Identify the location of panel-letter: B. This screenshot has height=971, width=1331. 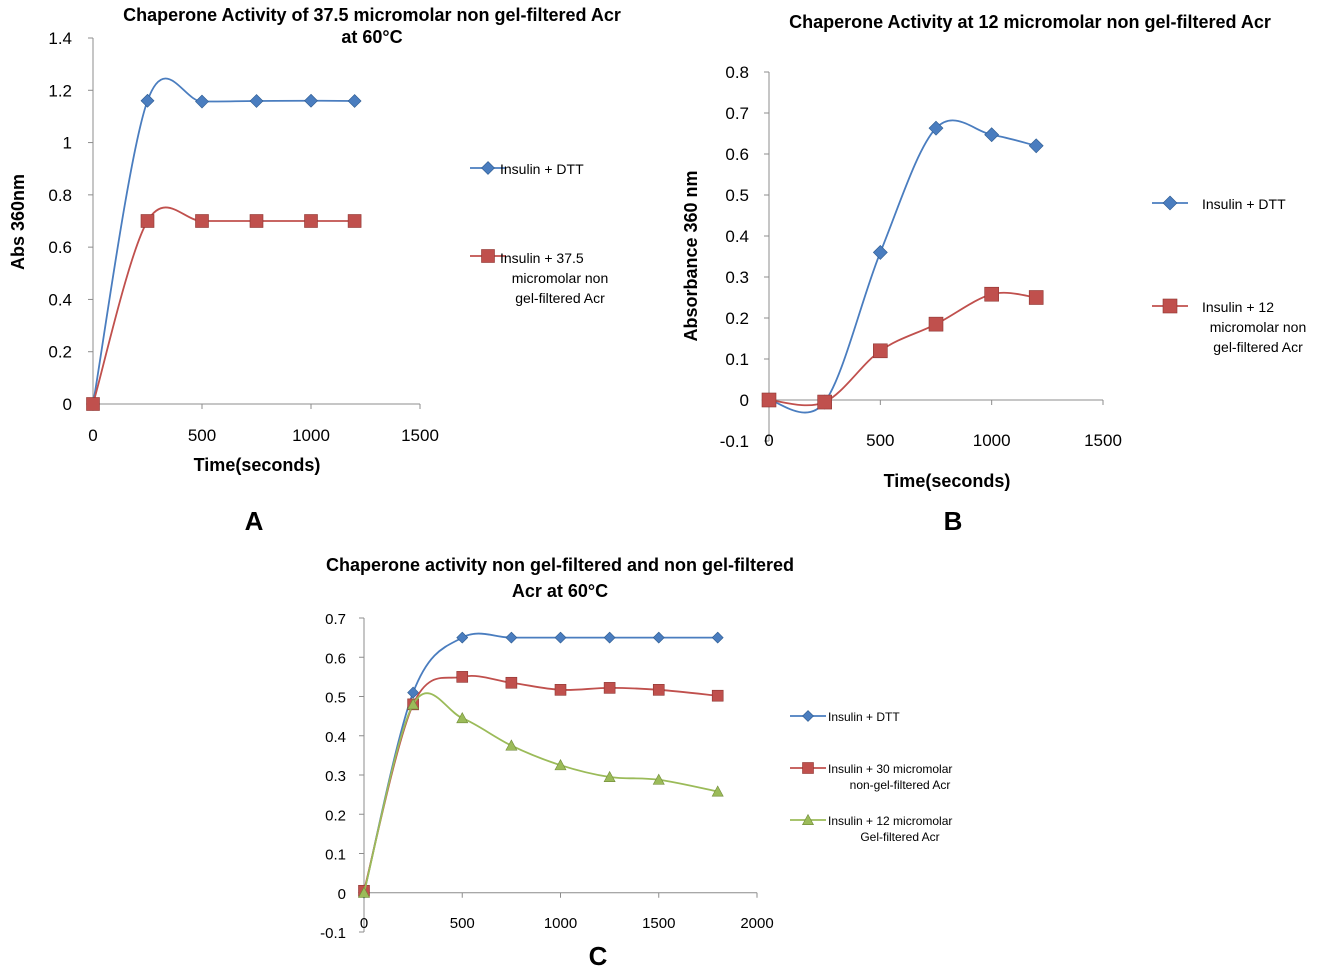
(953, 521).